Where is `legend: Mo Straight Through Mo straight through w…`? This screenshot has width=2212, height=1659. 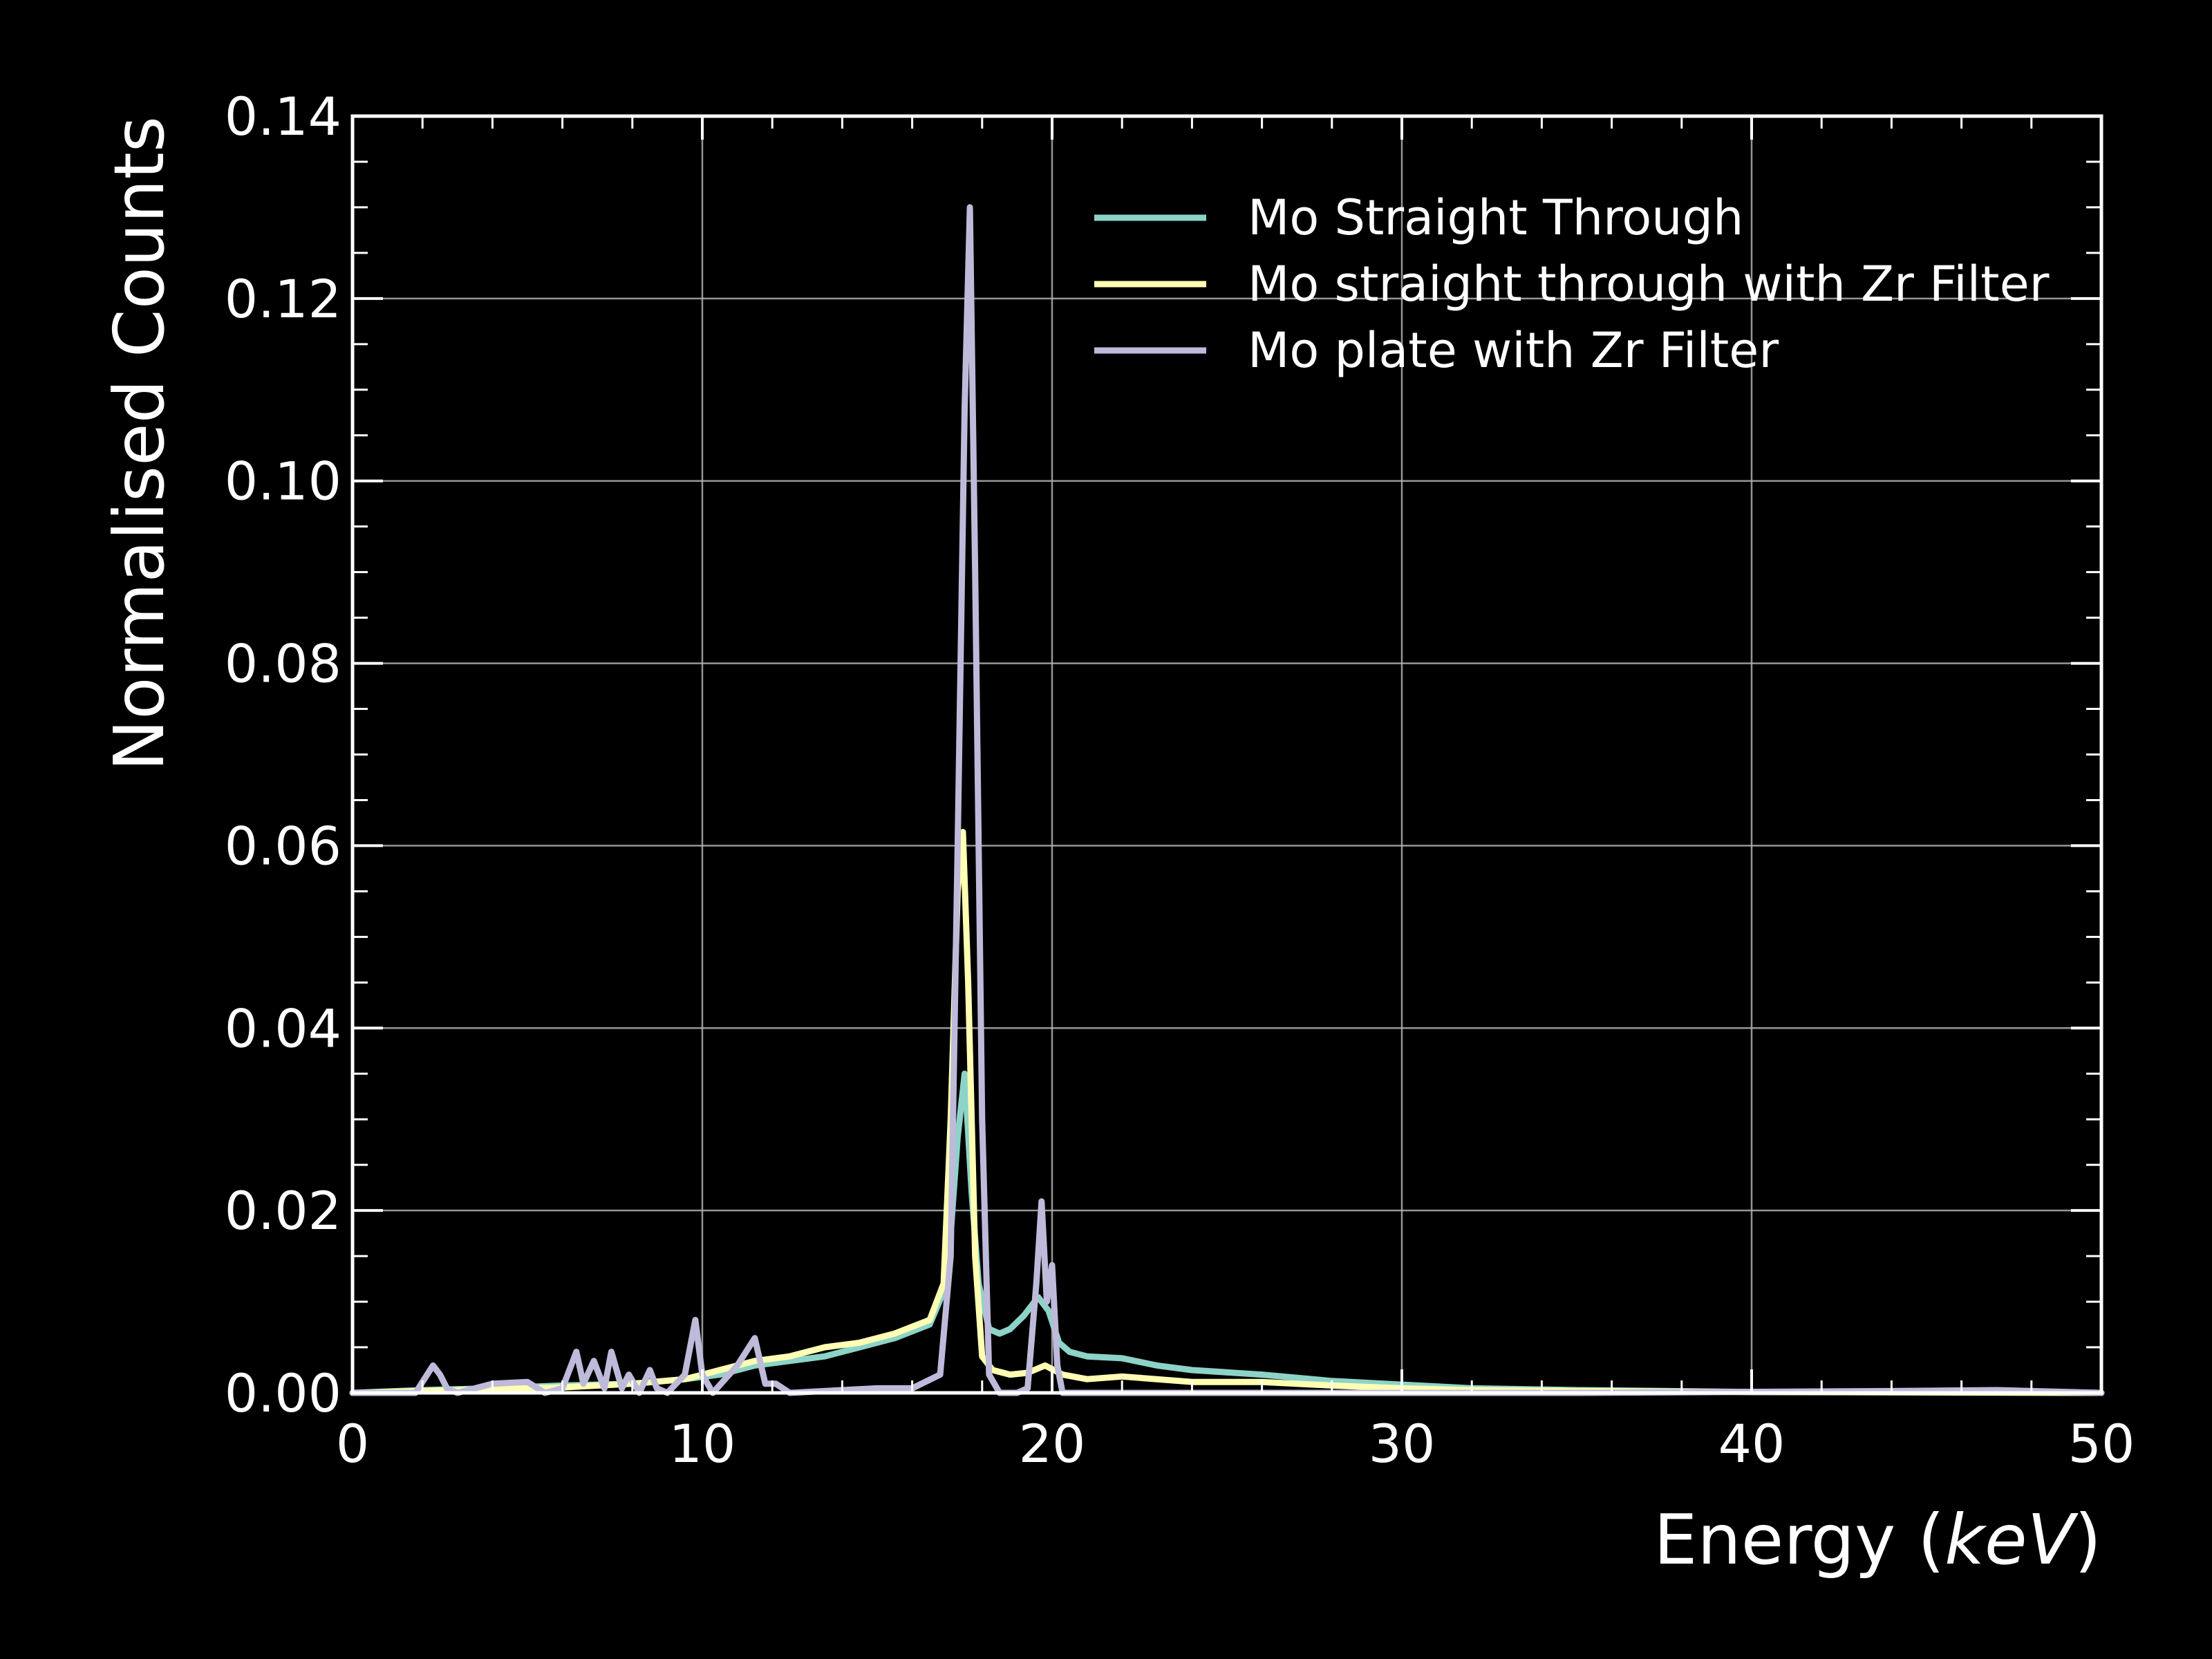
legend: Mo Straight Through Mo straight through w… is located at coordinates (1572, 284).